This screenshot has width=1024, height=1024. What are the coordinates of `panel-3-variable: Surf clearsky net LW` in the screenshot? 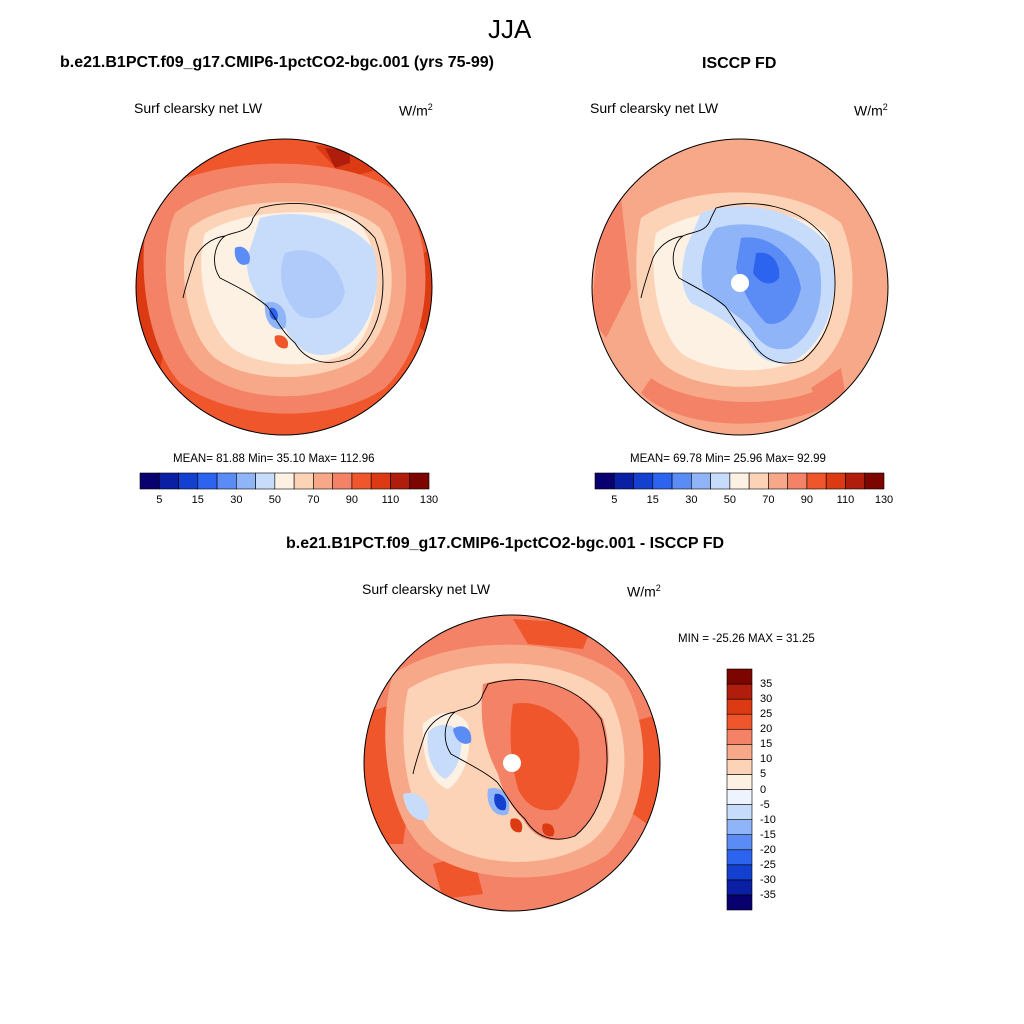 It's located at (426, 589).